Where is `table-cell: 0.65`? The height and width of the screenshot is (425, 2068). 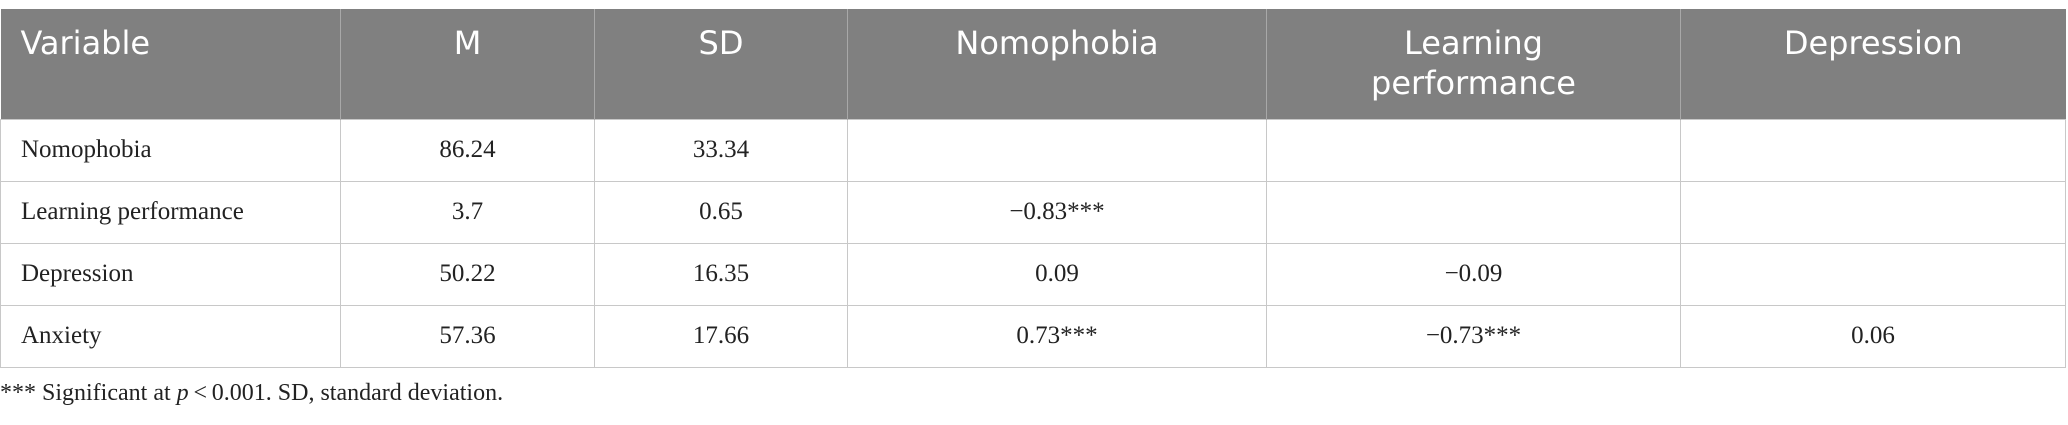 table-cell: 0.65 is located at coordinates (721, 212).